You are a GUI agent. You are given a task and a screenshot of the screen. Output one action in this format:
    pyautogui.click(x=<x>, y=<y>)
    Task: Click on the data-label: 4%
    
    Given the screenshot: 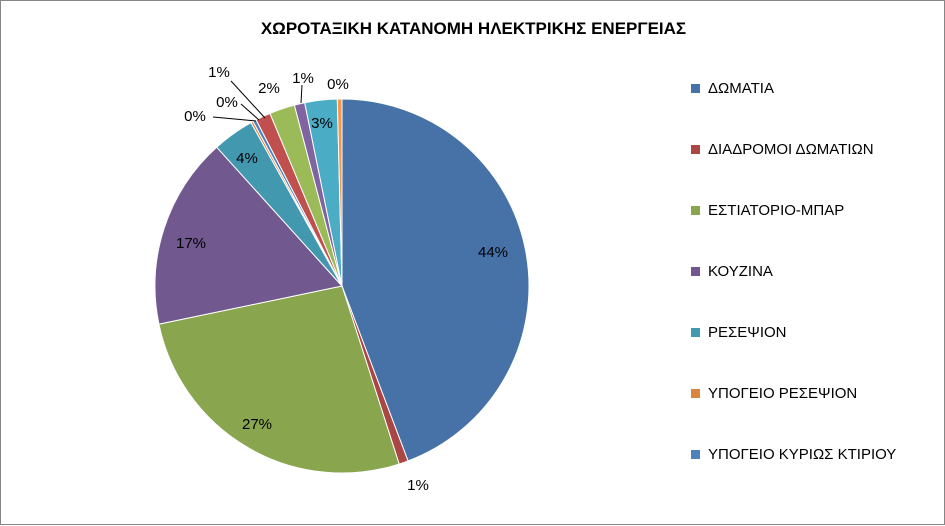 What is the action you would take?
    pyautogui.click(x=247, y=158)
    